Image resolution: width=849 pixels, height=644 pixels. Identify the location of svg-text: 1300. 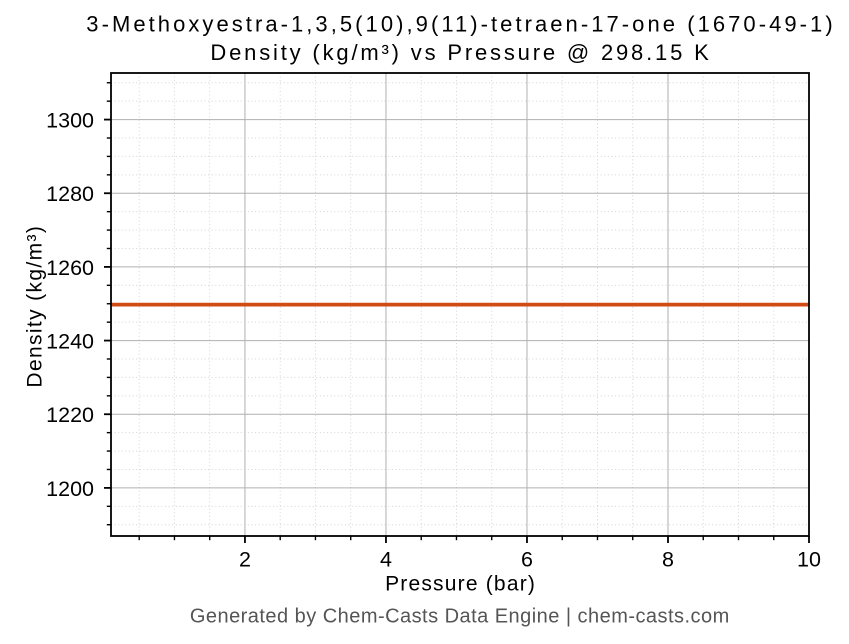
(70, 120).